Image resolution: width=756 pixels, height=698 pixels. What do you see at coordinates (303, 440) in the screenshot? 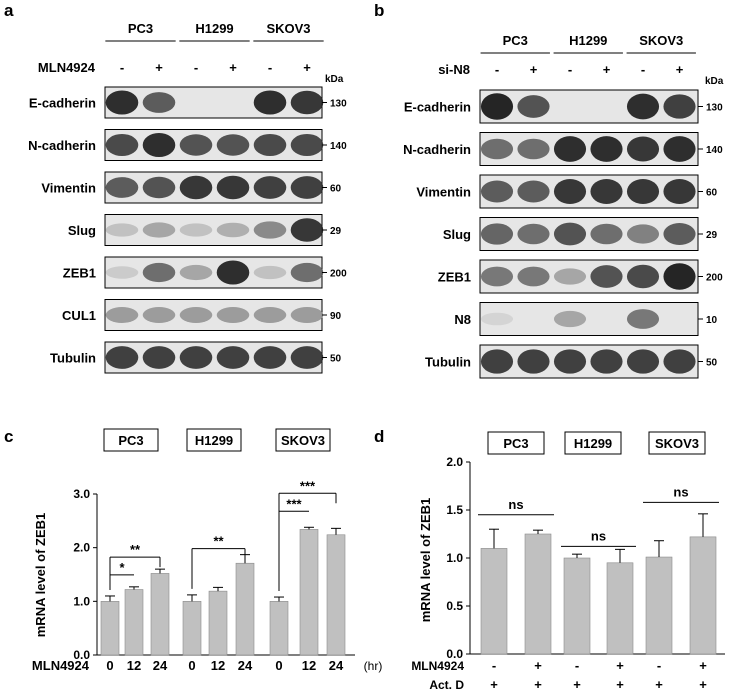
I see `group-label-skov3: SKOV3` at bounding box center [303, 440].